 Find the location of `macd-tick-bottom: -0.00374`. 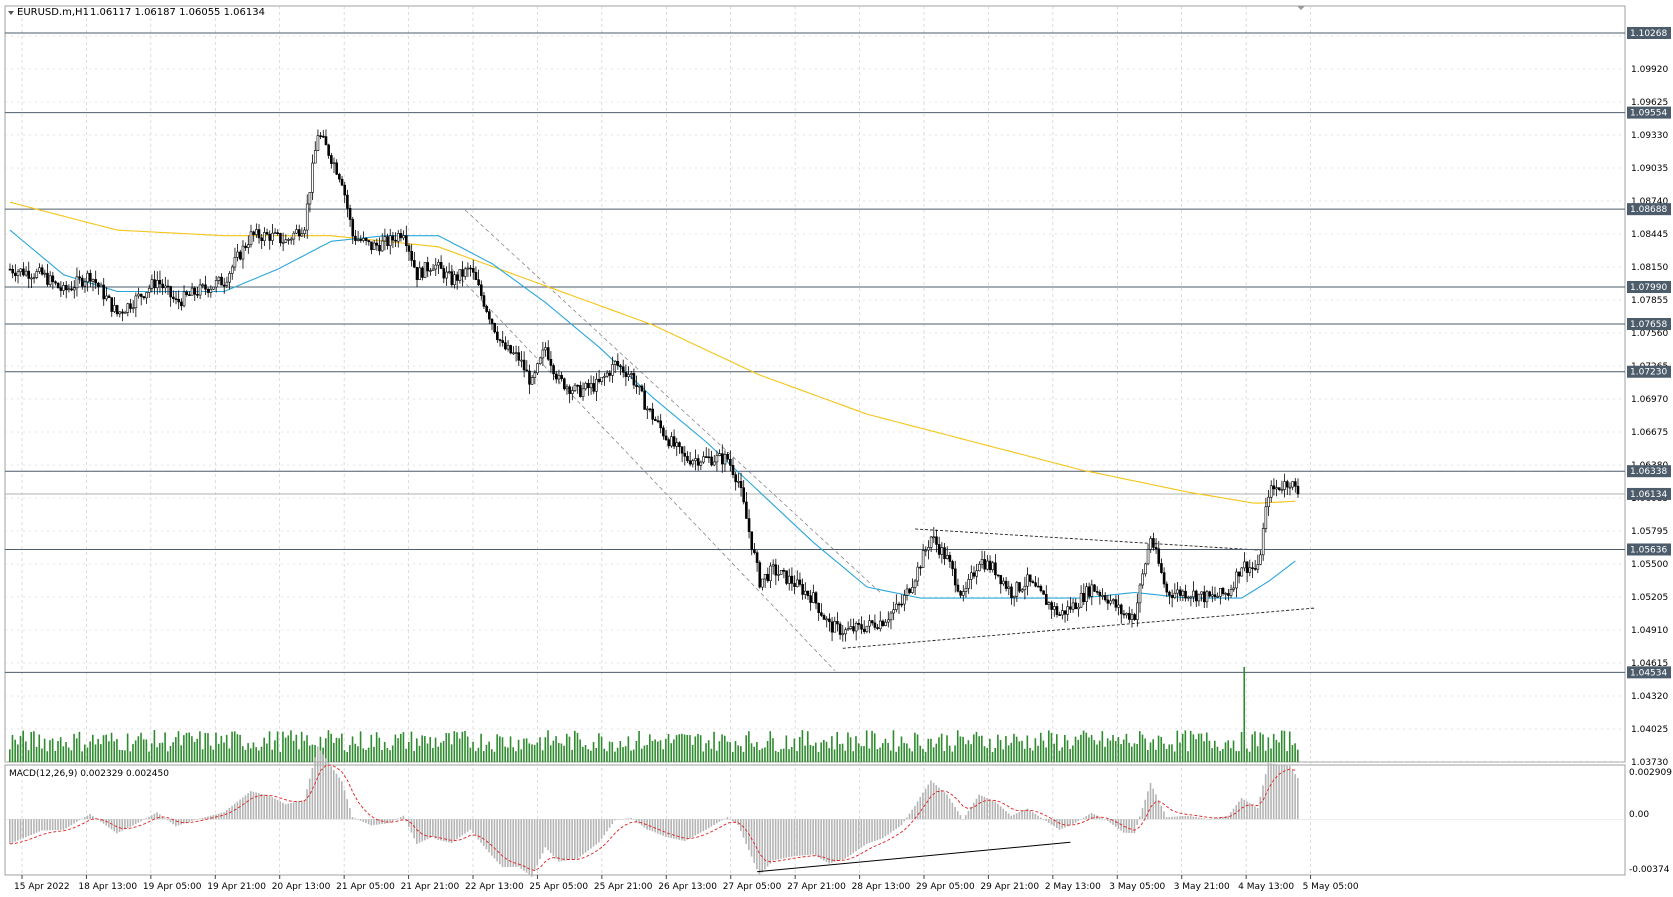

macd-tick-bottom: -0.00374 is located at coordinates (1649, 870).